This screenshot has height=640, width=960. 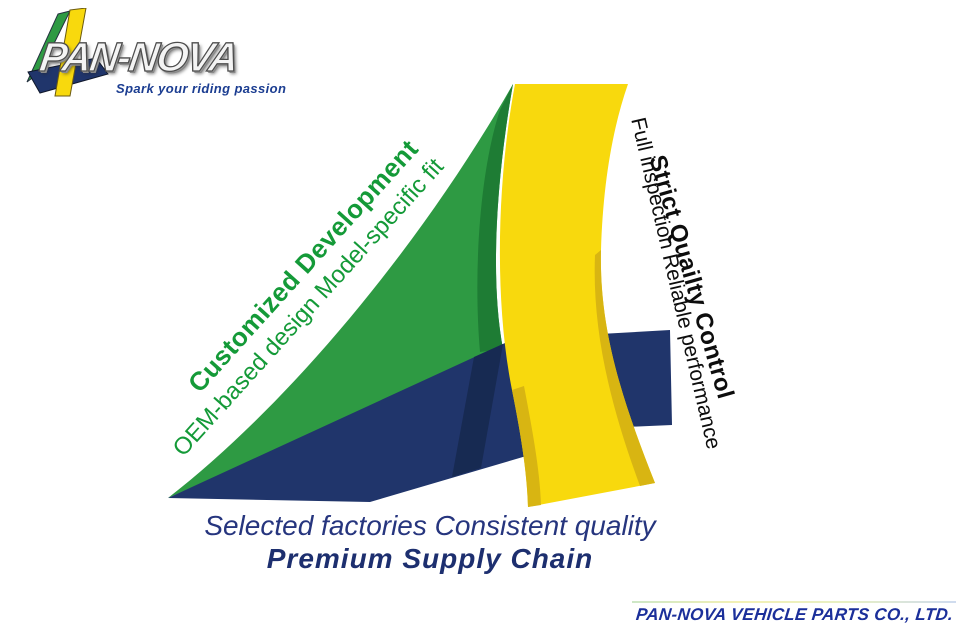 I want to click on yellow-ribbon-shade-right, so click(x=624, y=368).